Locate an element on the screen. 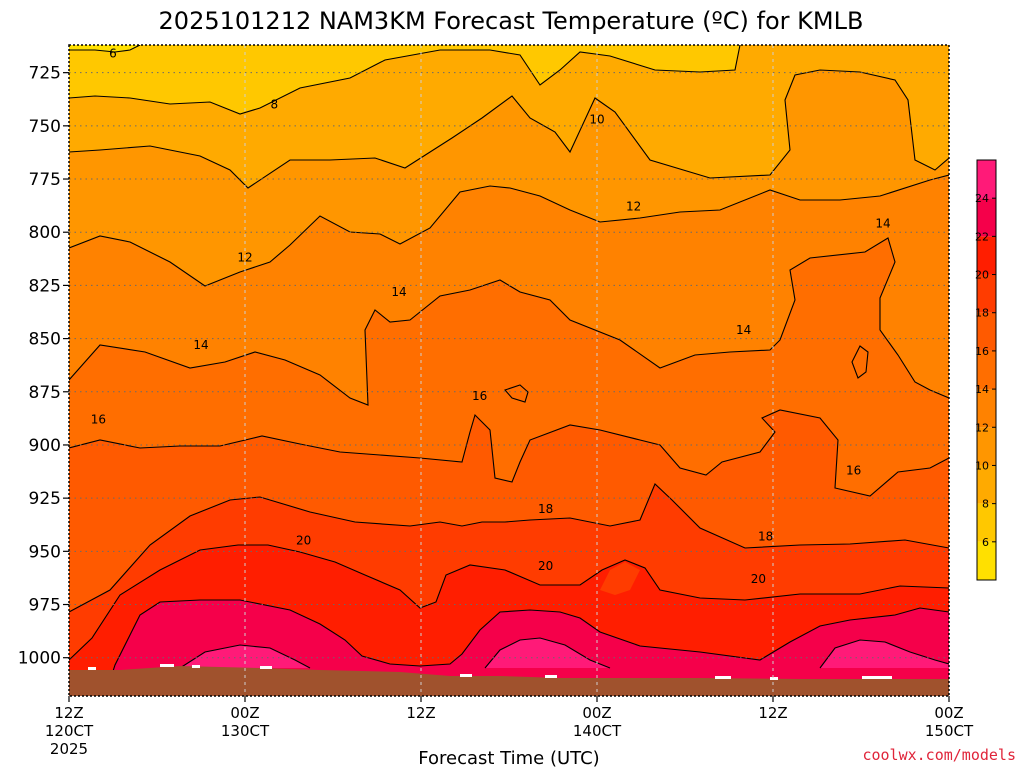  surface-markers is located at coordinates (490, 672).